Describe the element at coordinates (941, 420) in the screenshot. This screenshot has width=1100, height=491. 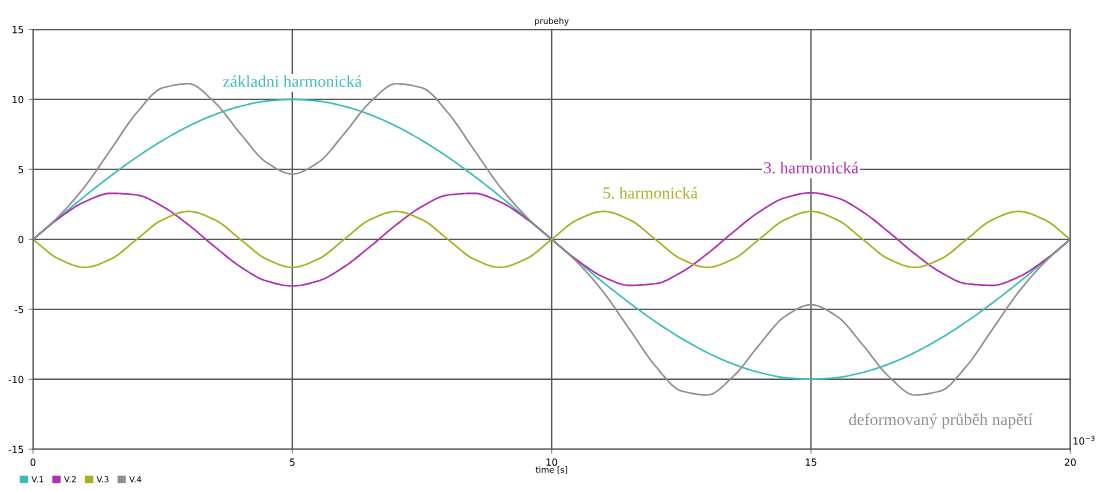
I see `annotation: deformovaný průběh napětí` at that location.